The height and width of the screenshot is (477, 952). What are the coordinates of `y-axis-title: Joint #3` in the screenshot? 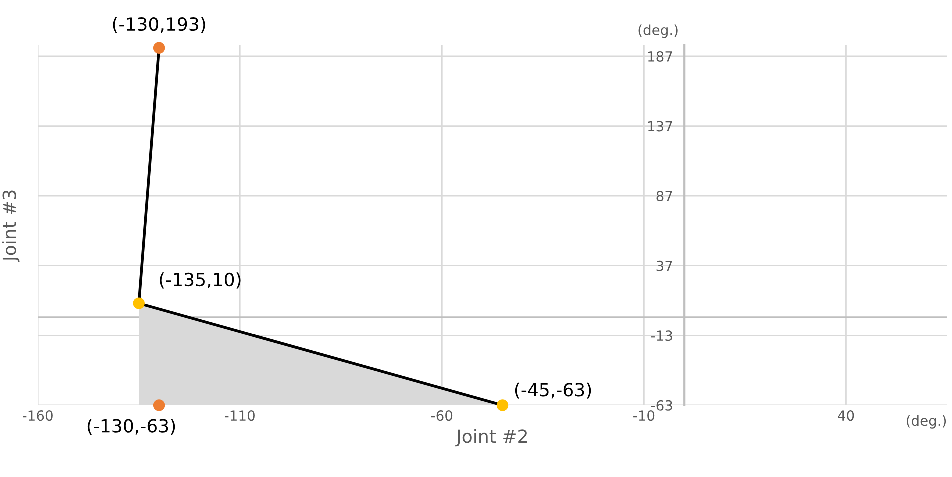 It's located at (11, 226).